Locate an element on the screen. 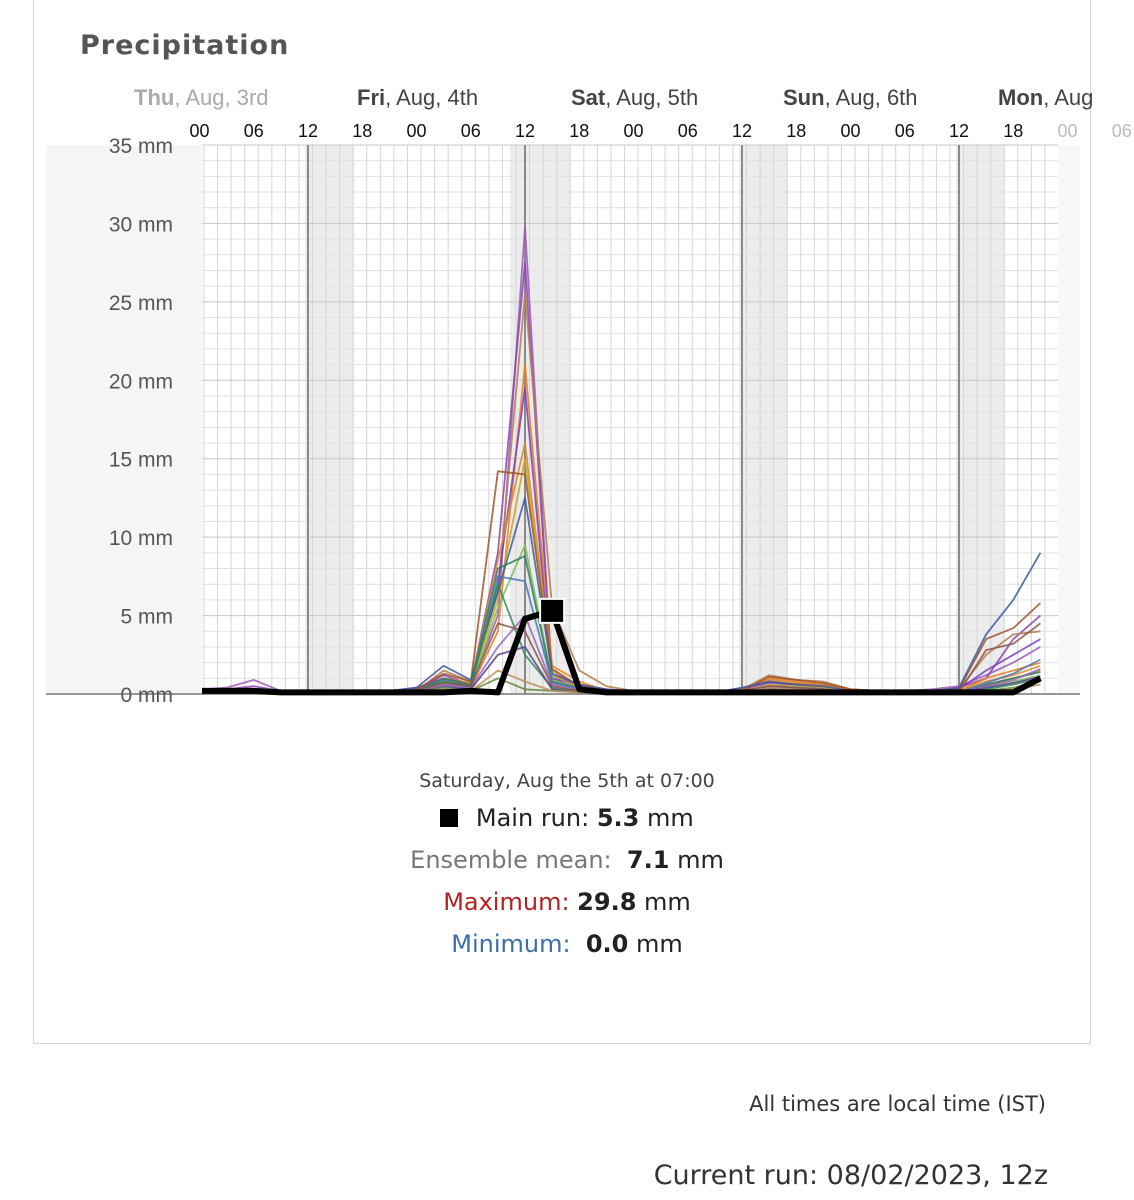  main-run-square-icon is located at coordinates (449, 818).